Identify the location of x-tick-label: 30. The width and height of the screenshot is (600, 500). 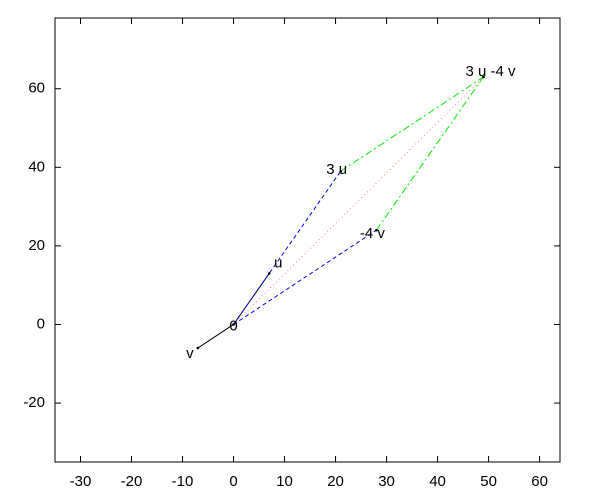
(386, 481).